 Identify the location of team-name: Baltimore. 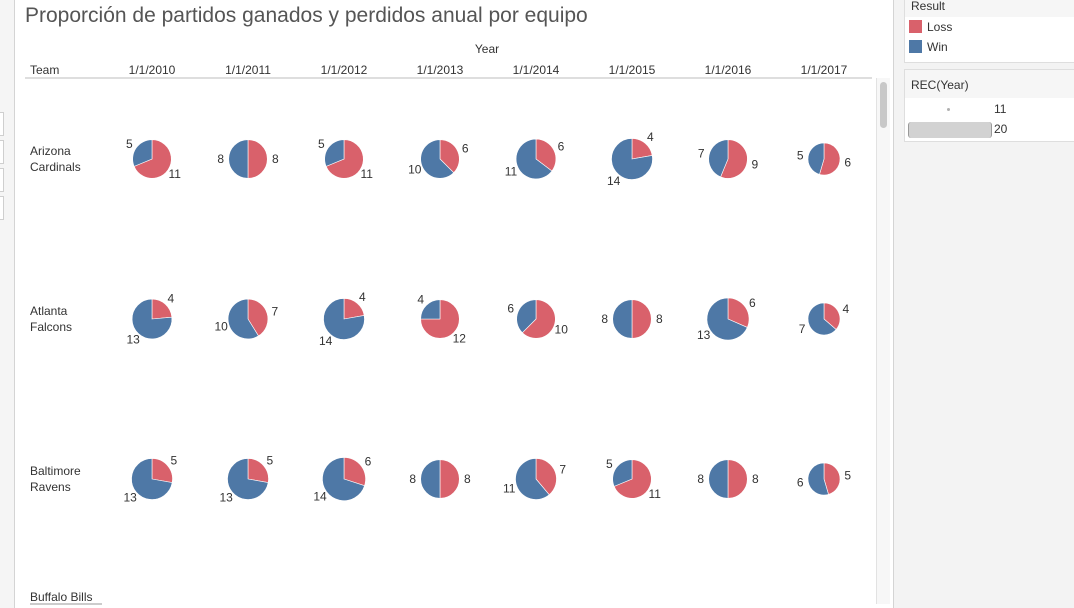
(55, 471).